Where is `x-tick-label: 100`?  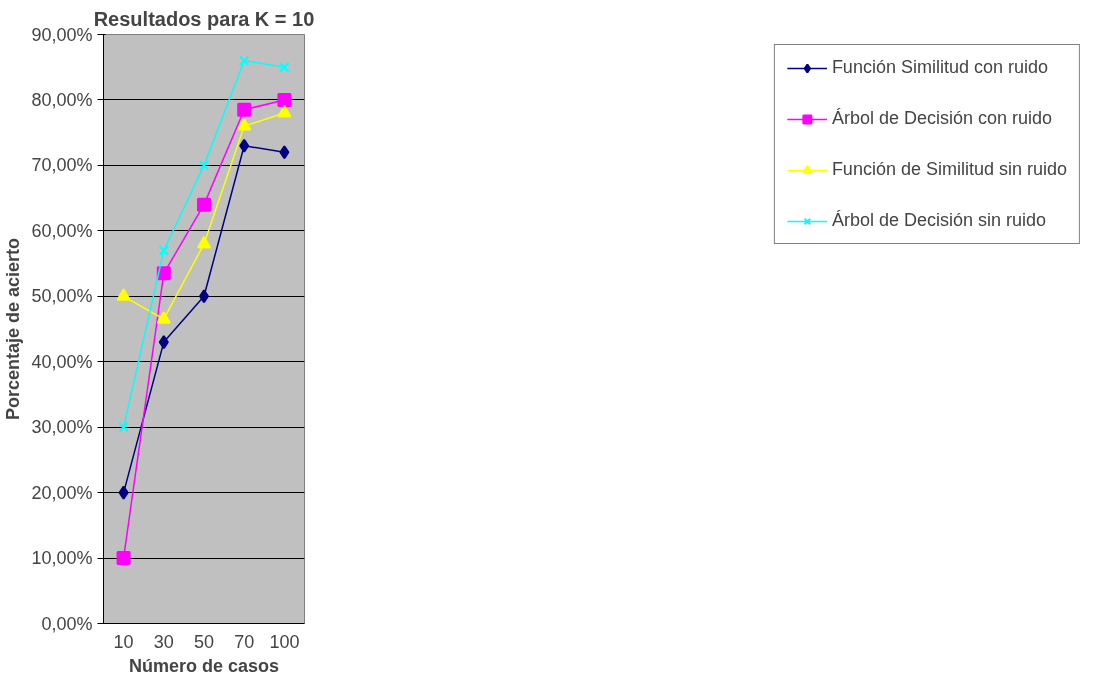 x-tick-label: 100 is located at coordinates (284, 641).